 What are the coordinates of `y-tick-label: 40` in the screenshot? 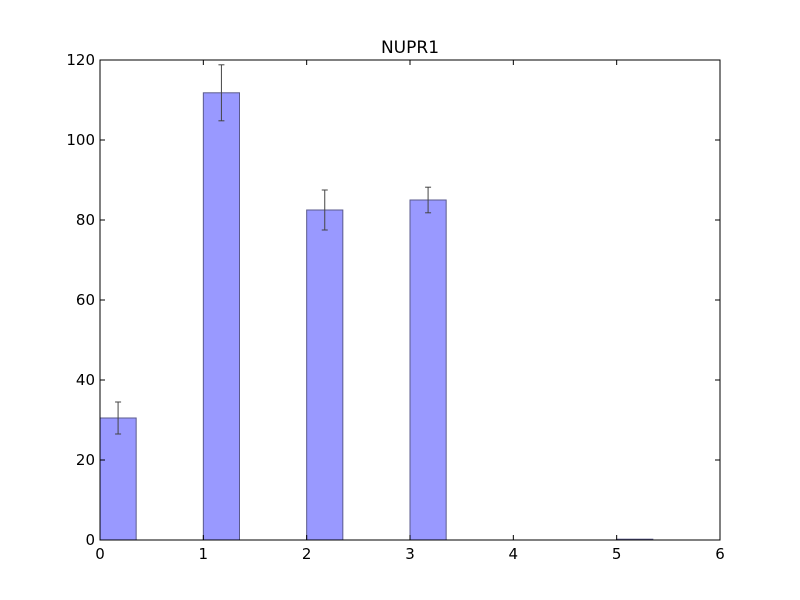 It's located at (85, 380).